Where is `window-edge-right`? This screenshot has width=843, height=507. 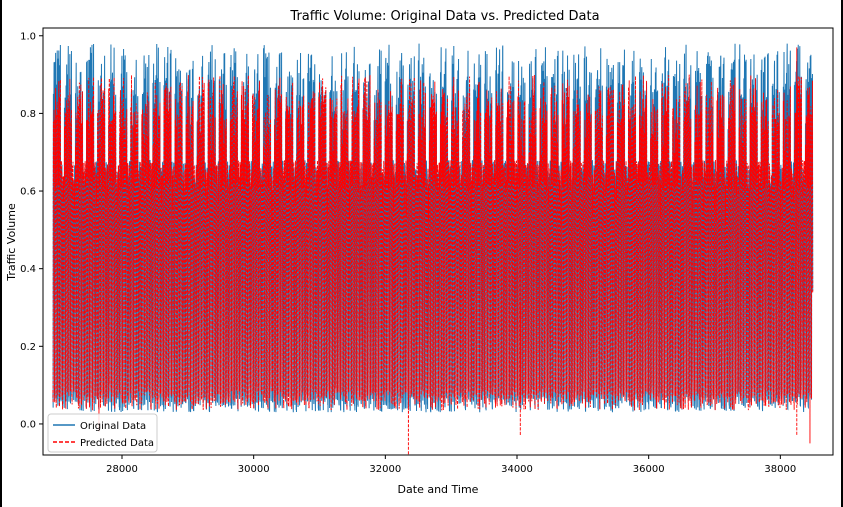 window-edge-right is located at coordinates (842, 253).